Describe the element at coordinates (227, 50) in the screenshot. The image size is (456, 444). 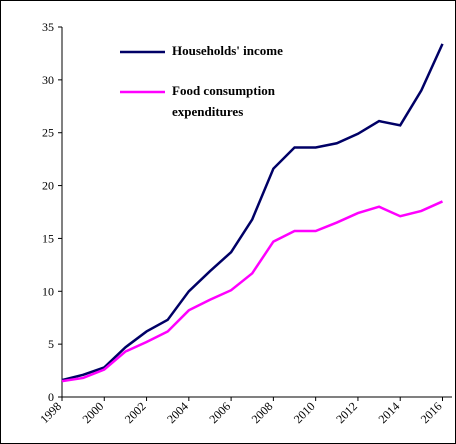
I see `legend-label: Households' income` at that location.